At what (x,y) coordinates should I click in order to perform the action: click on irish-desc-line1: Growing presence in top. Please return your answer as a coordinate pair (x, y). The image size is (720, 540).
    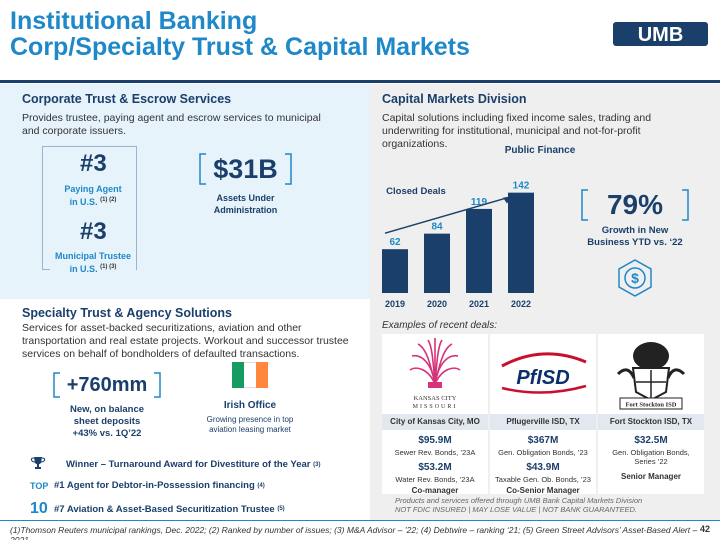
    Looking at the image, I should click on (250, 419).